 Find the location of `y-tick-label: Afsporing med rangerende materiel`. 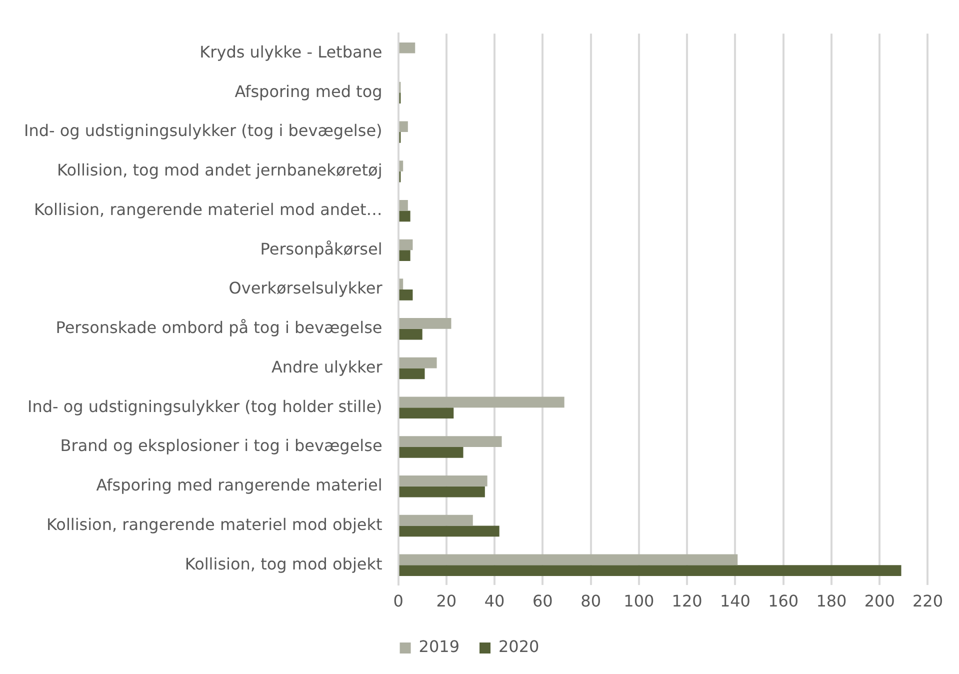

y-tick-label: Afsporing med rangerende materiel is located at coordinates (239, 485).